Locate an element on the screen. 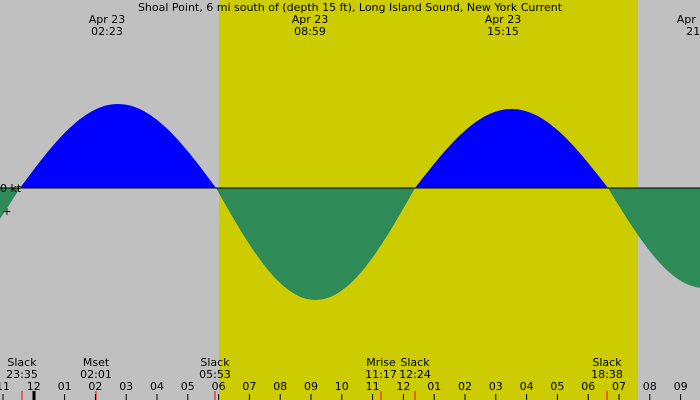 The width and height of the screenshot is (700, 400). event-time: 05:53 is located at coordinates (215, 374).